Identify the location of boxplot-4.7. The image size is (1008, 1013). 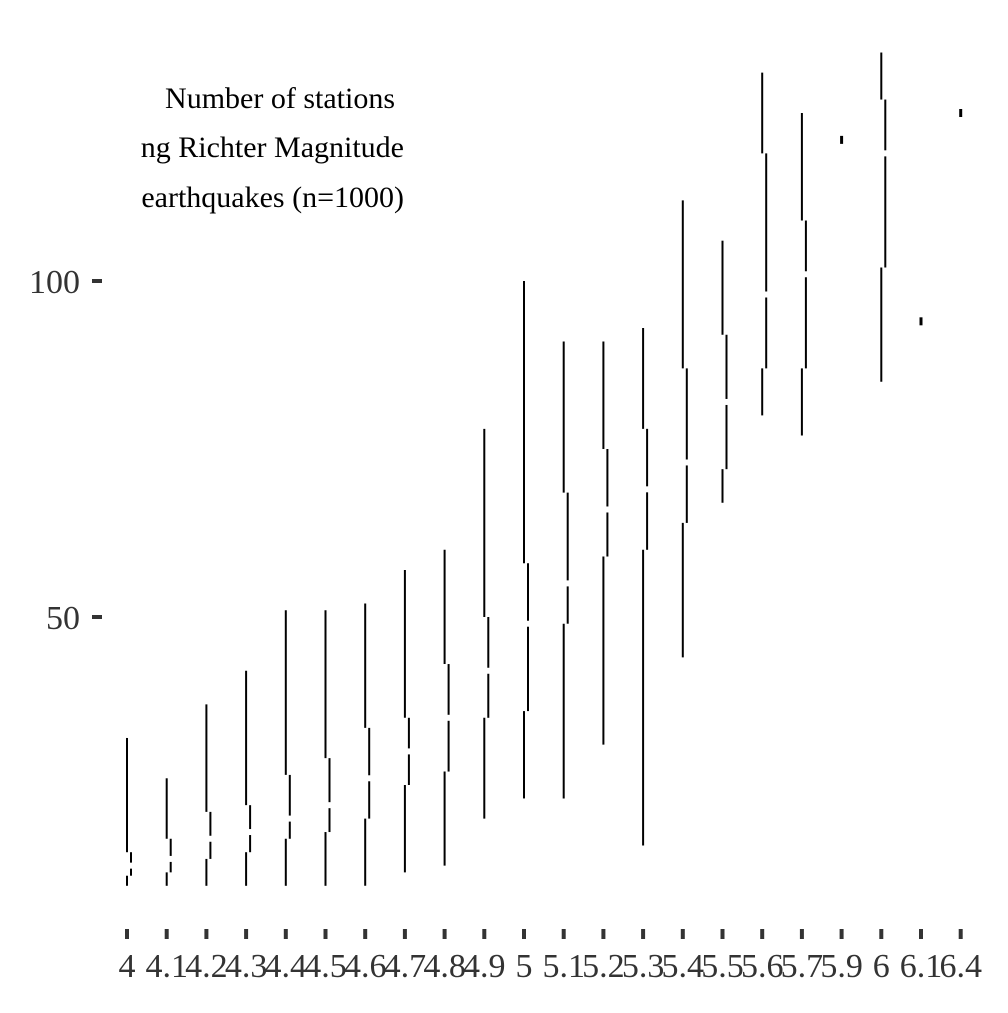
(406, 721).